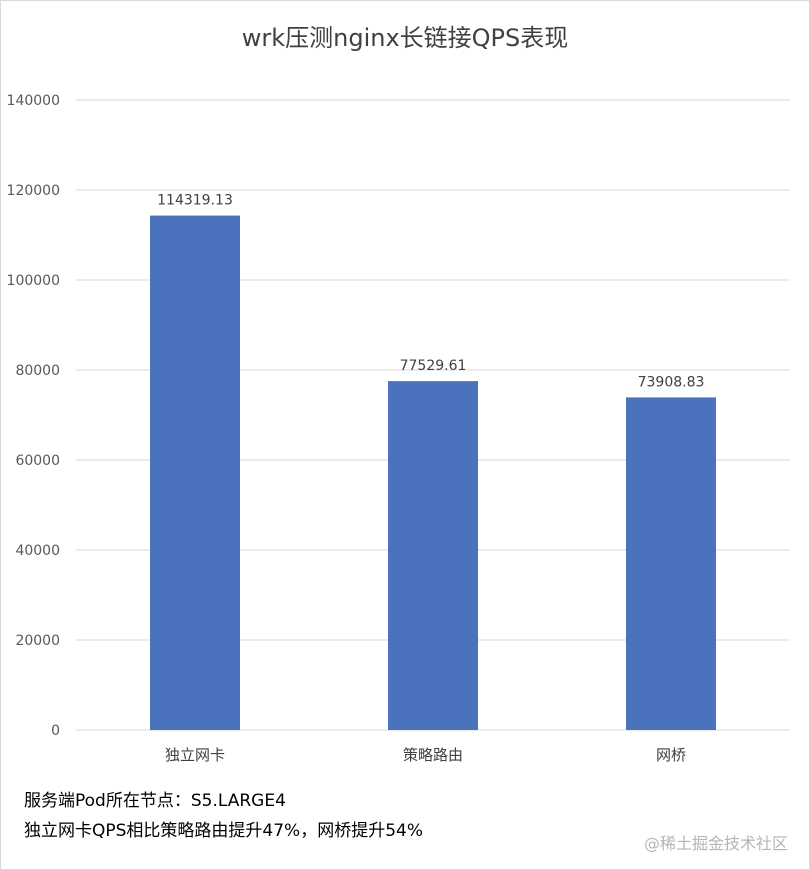  Describe the element at coordinates (715, 843) in the screenshot. I see `watermark: @稀土掘金技术社区` at that location.